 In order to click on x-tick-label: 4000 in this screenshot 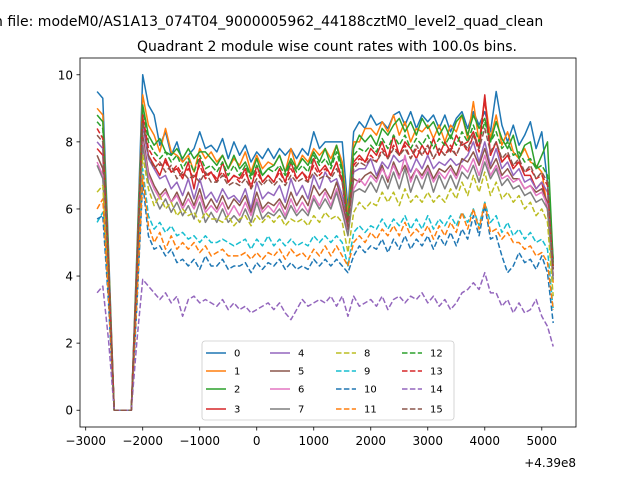, I will do `click(485, 441)`.